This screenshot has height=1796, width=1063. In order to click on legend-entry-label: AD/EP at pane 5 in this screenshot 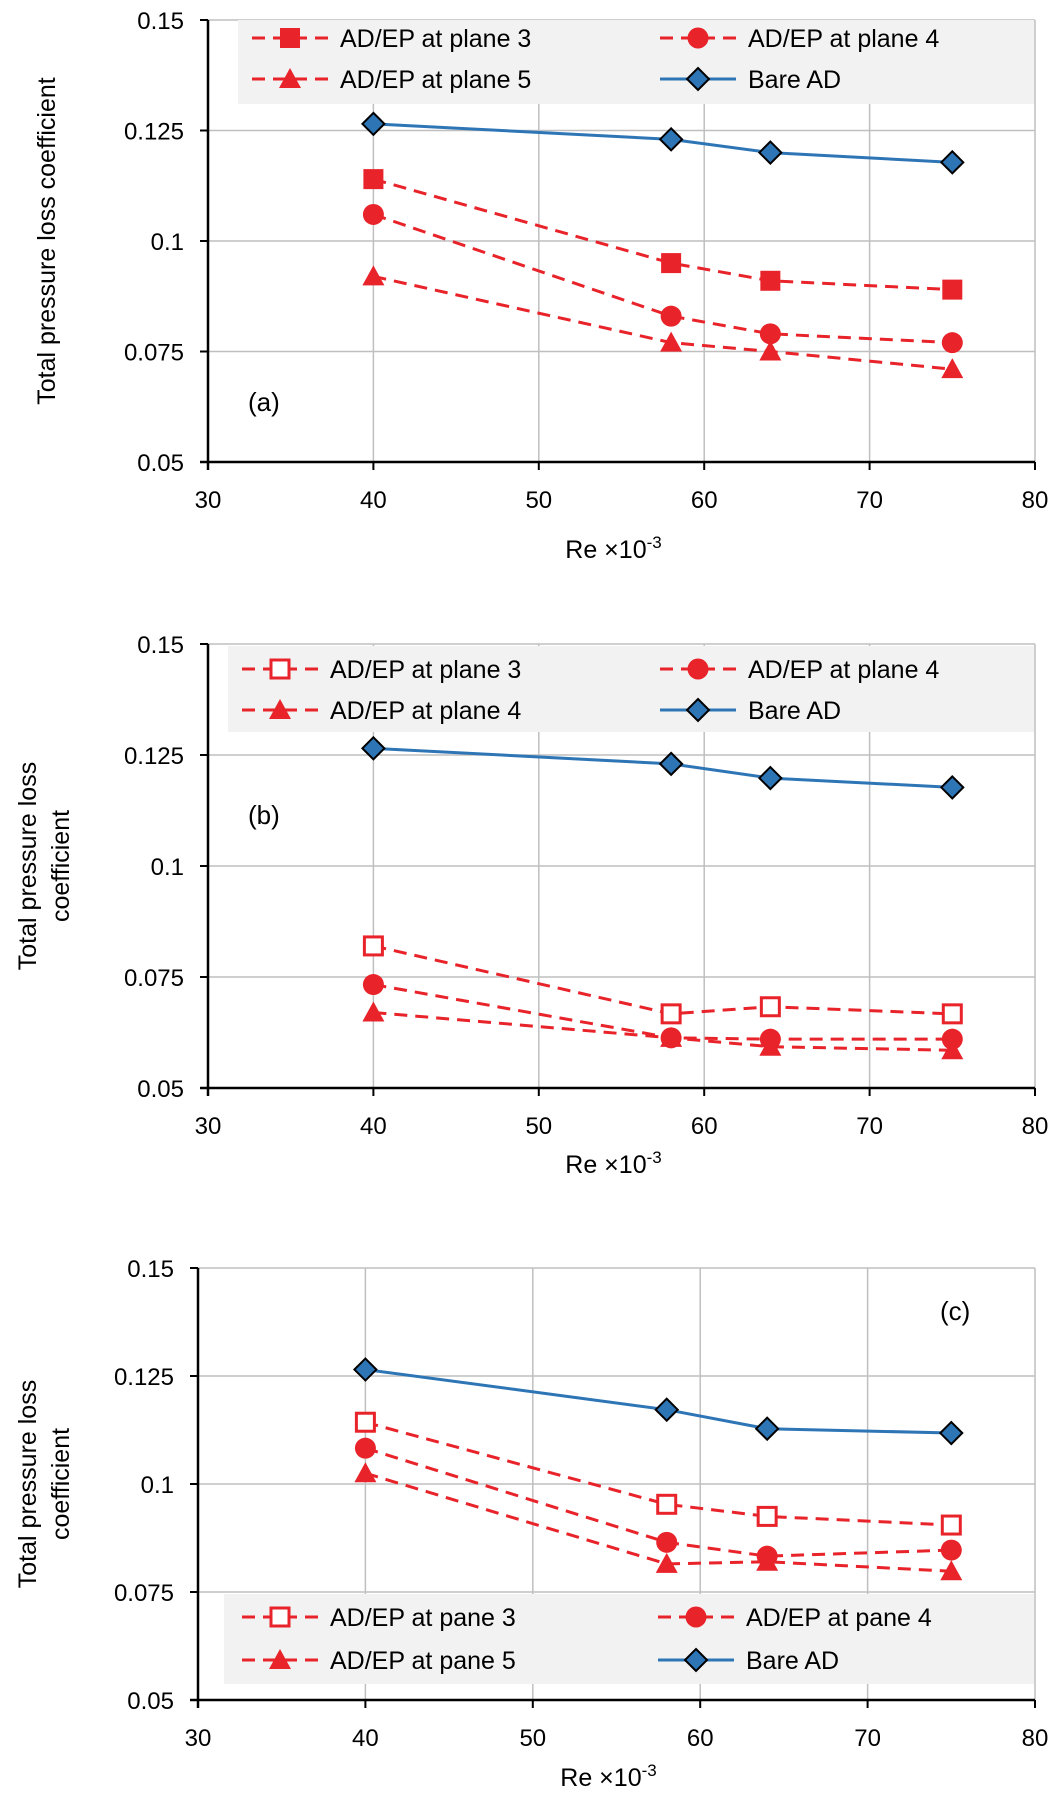, I will do `click(423, 1661)`.